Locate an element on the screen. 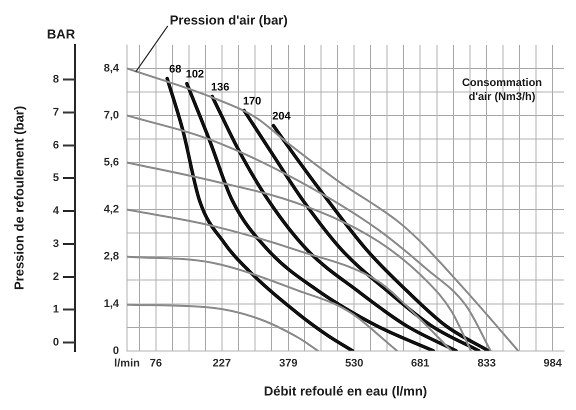  y2-tick-label: 5,6 is located at coordinates (111, 162).